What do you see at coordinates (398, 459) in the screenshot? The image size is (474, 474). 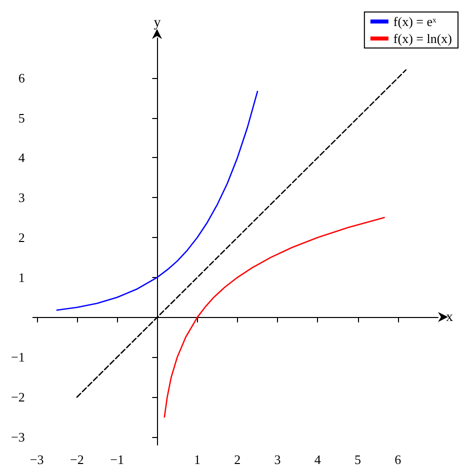 I see `x-tick-label: 6` at bounding box center [398, 459].